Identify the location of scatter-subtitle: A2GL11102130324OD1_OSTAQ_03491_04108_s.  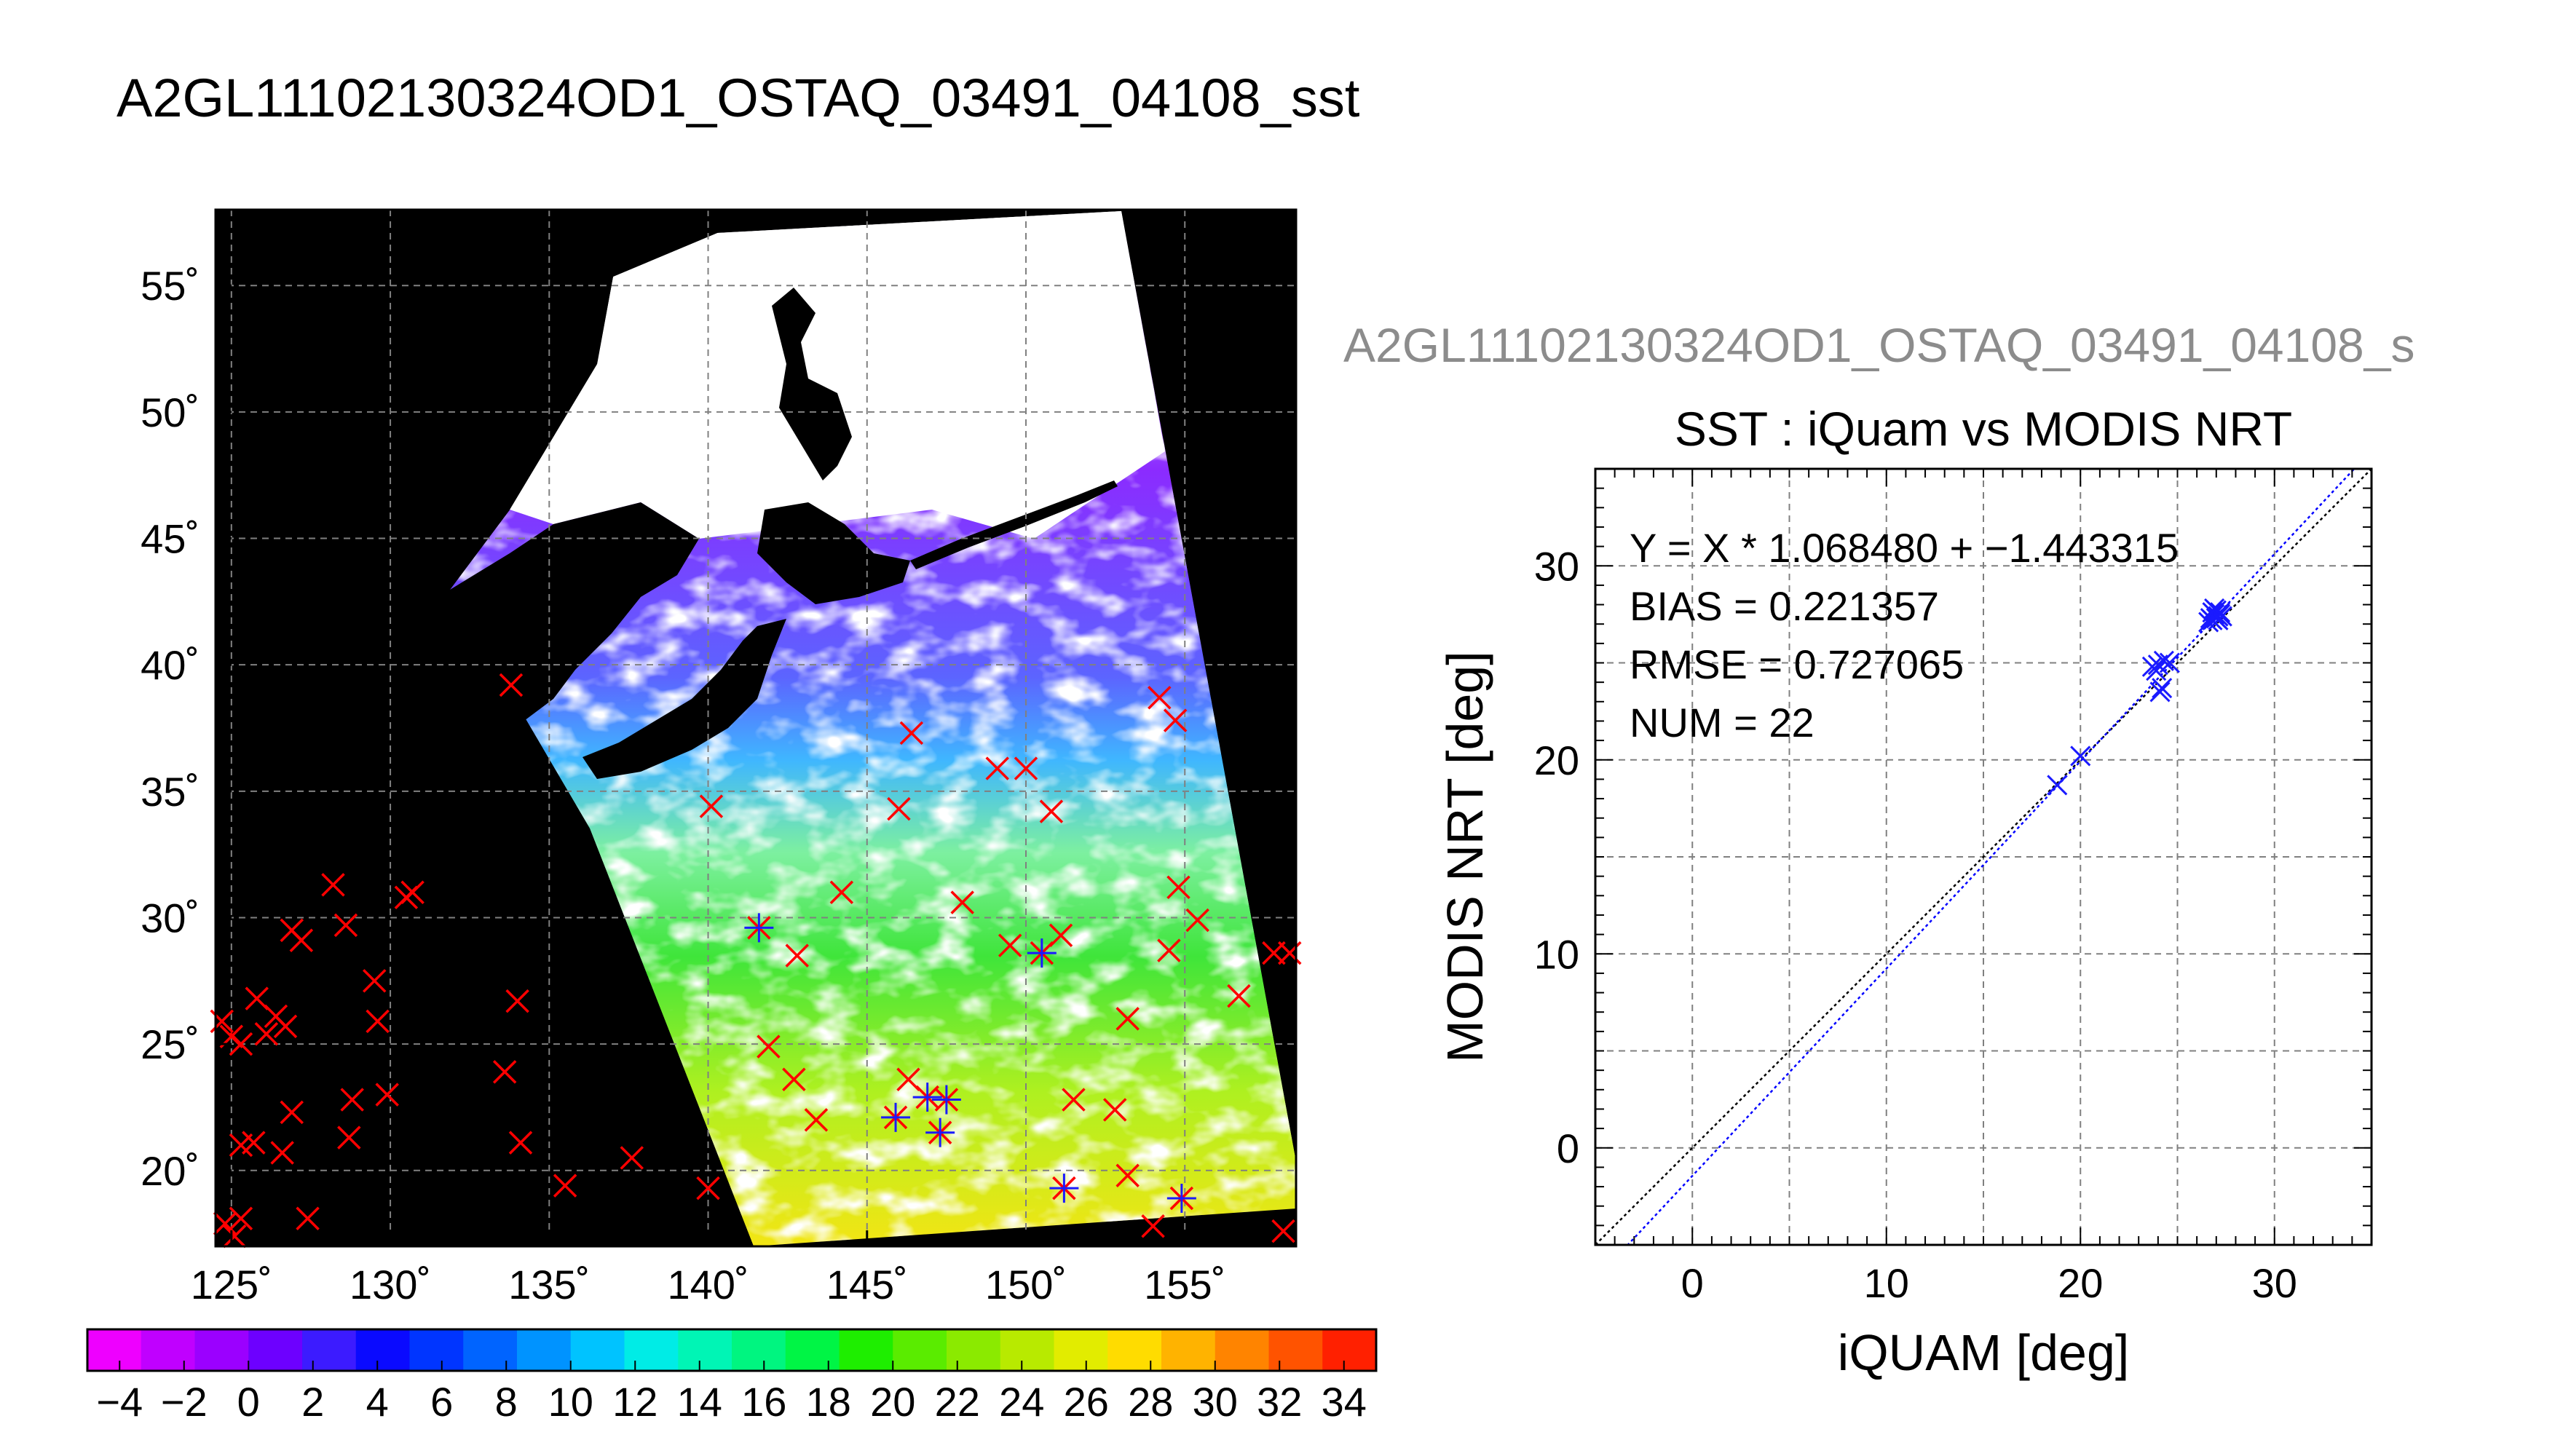
(1878, 345).